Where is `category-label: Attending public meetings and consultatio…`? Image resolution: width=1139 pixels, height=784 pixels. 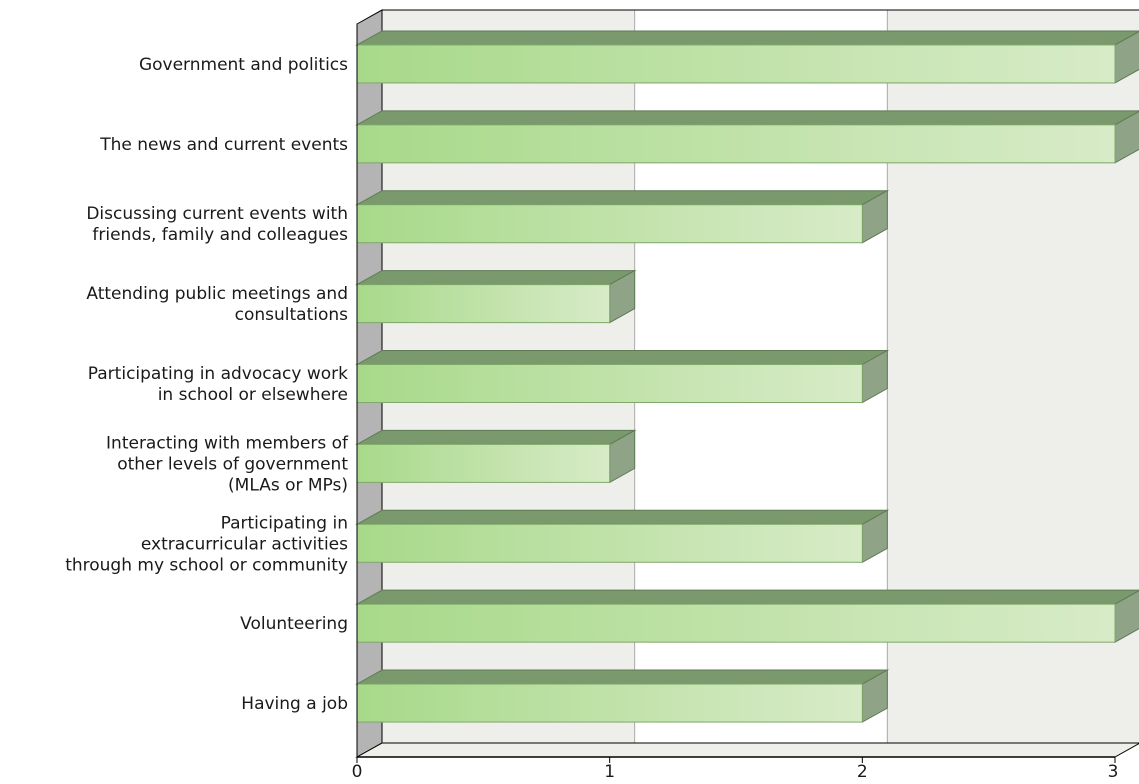 category-label: Attending public meetings and consultatio… is located at coordinates (217, 304).